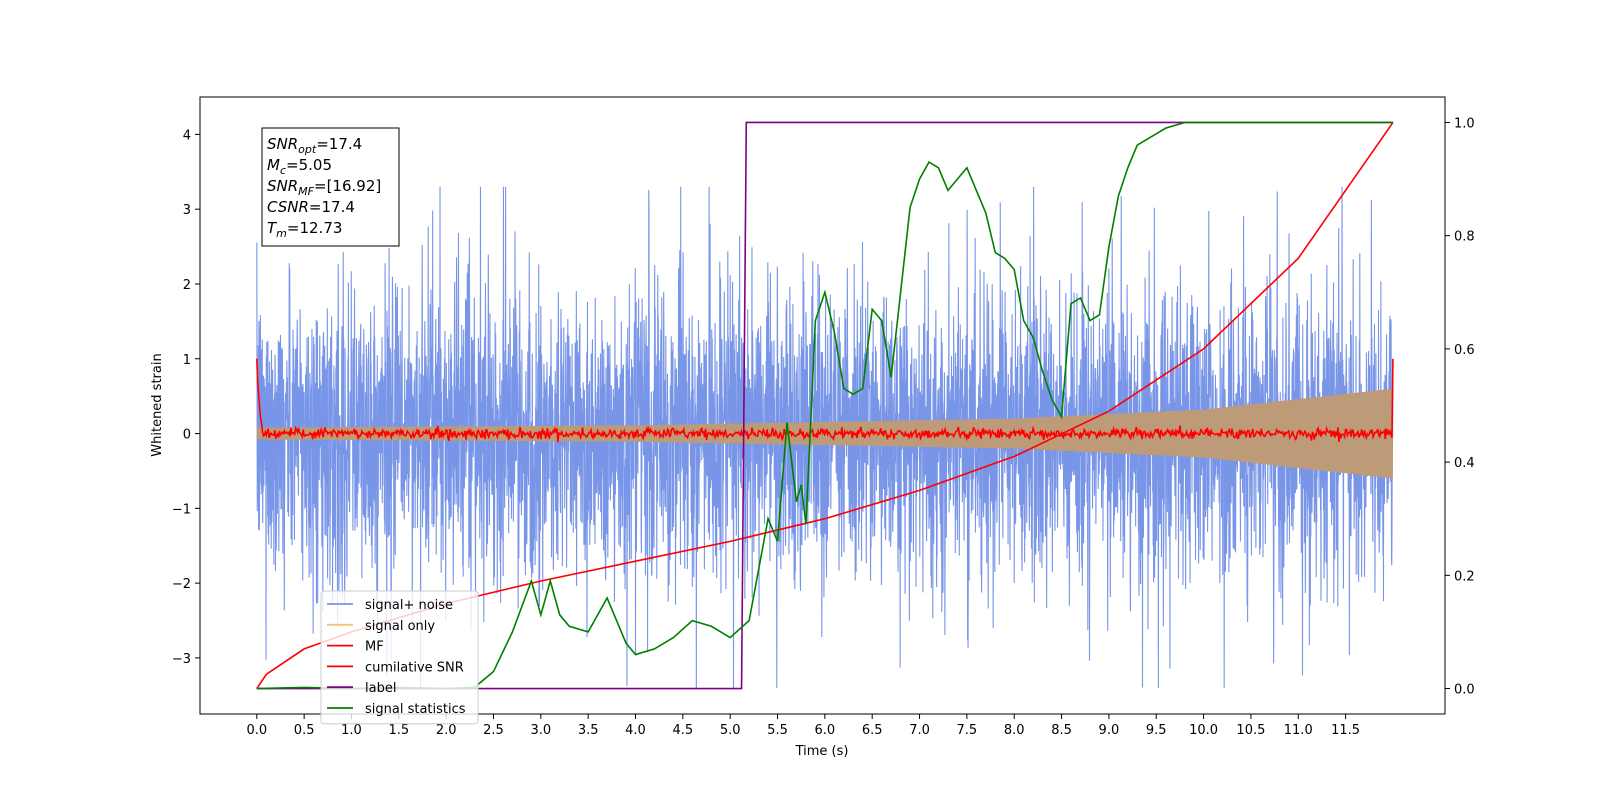  What do you see at coordinates (186, 397) in the screenshot?
I see `y-axis-left: −3 −2 −1 0 1 2 3 4` at bounding box center [186, 397].